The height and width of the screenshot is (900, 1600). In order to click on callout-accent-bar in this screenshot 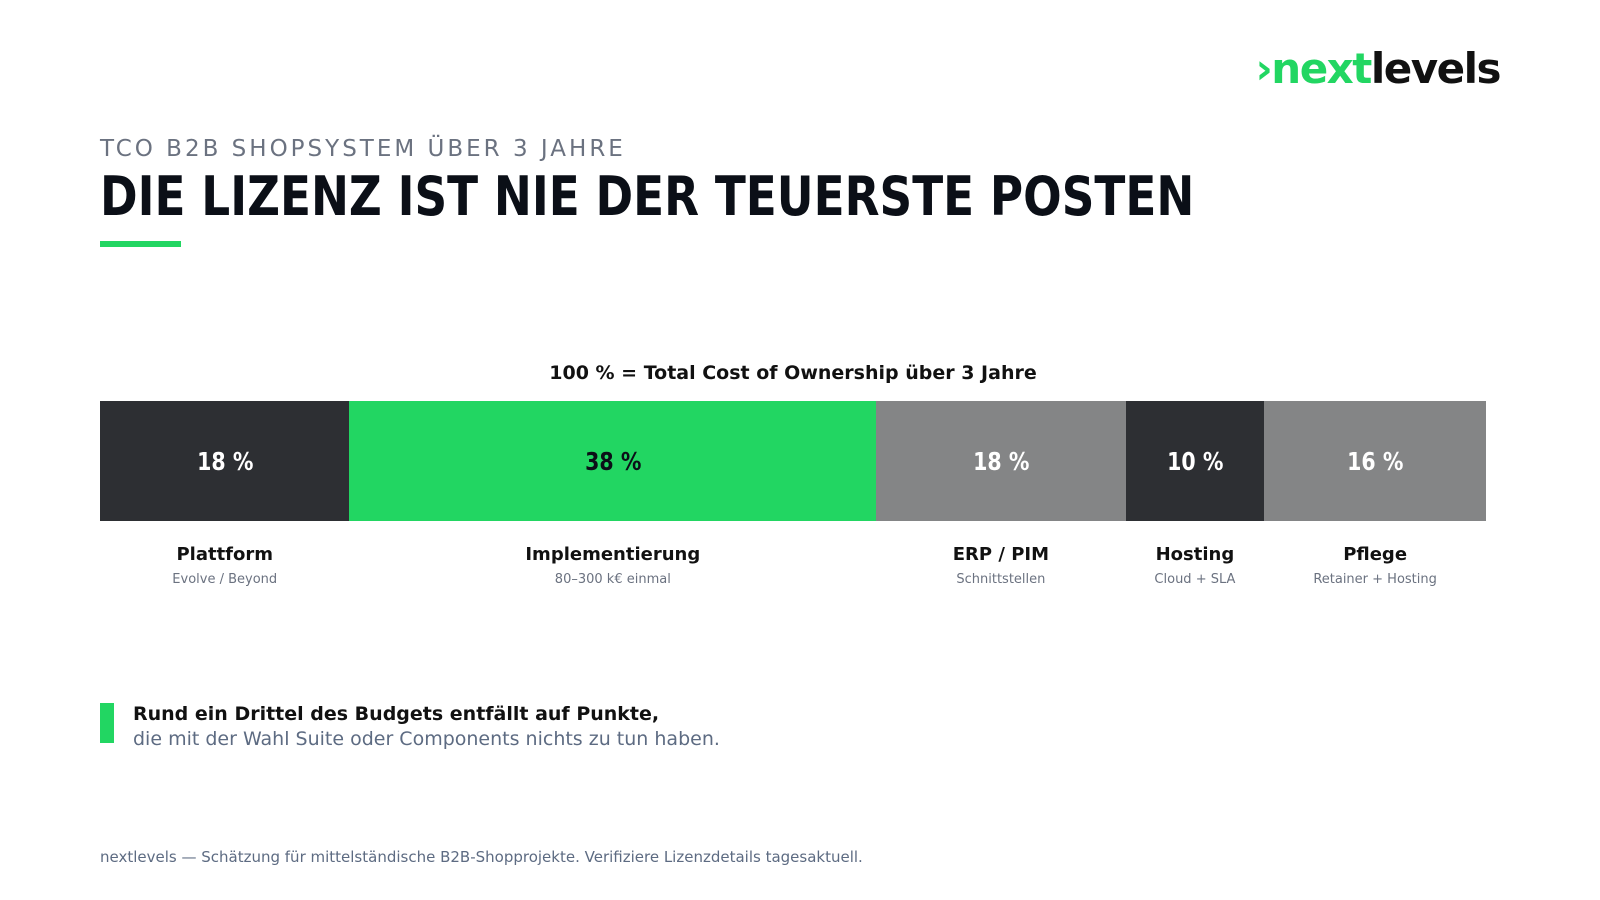, I will do `click(107, 723)`.